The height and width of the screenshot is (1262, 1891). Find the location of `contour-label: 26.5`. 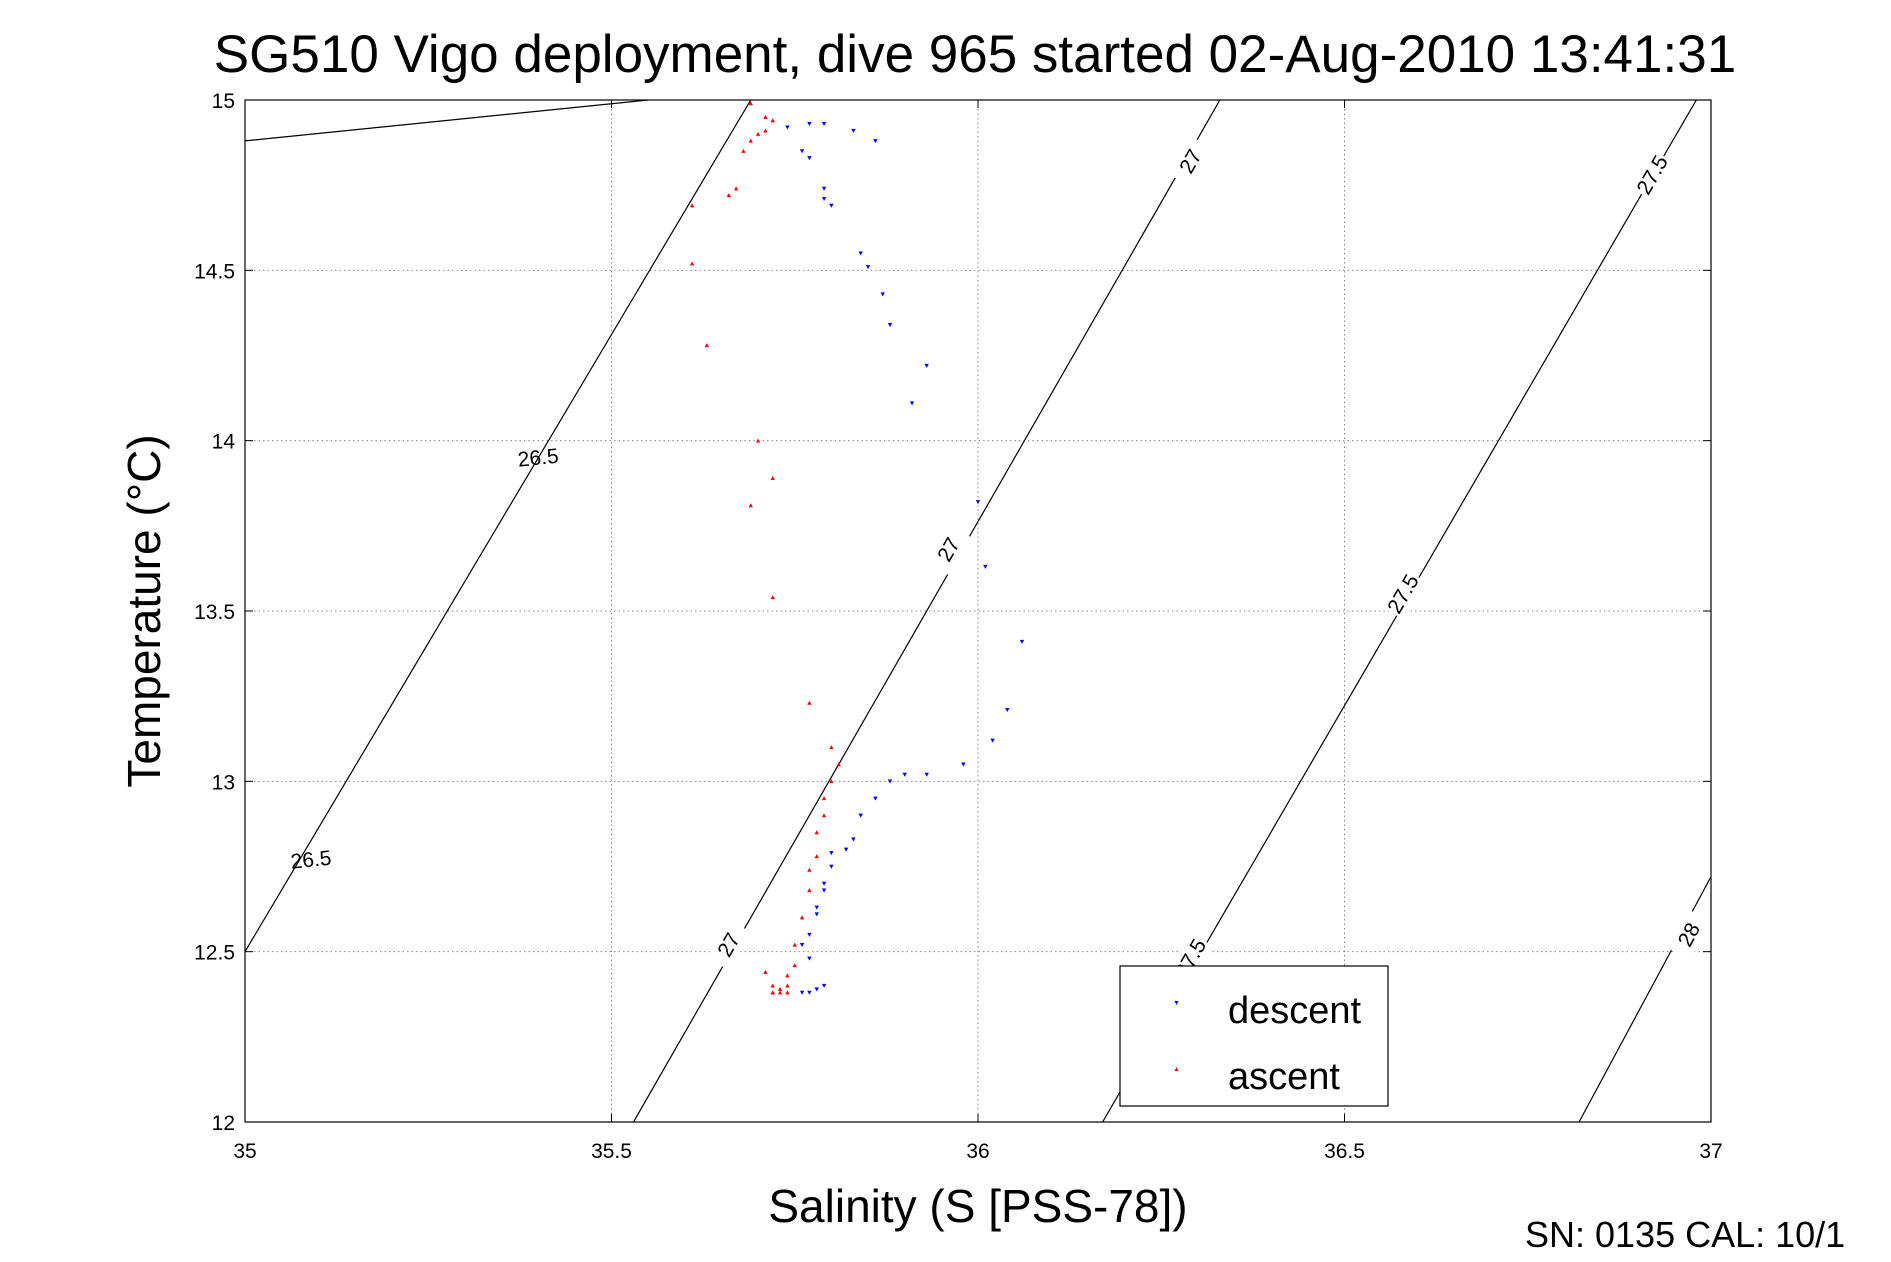

contour-label: 26.5 is located at coordinates (311, 860).